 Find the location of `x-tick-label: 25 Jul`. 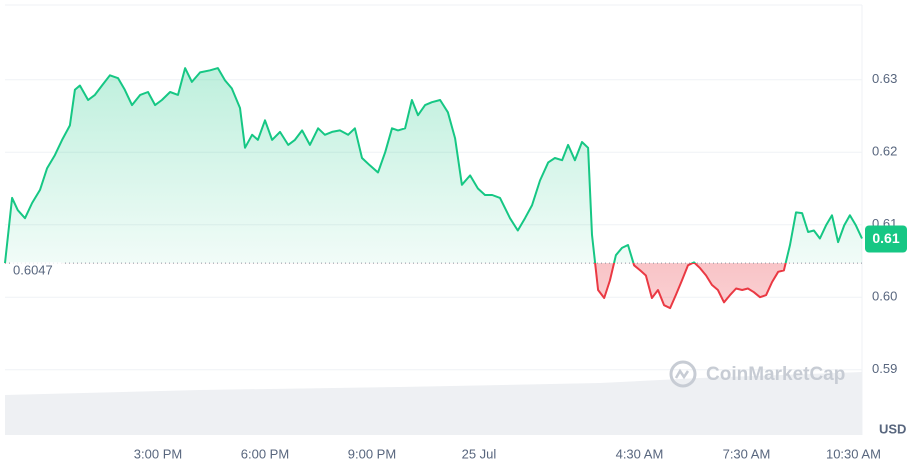

x-tick-label: 25 Jul is located at coordinates (479, 453).